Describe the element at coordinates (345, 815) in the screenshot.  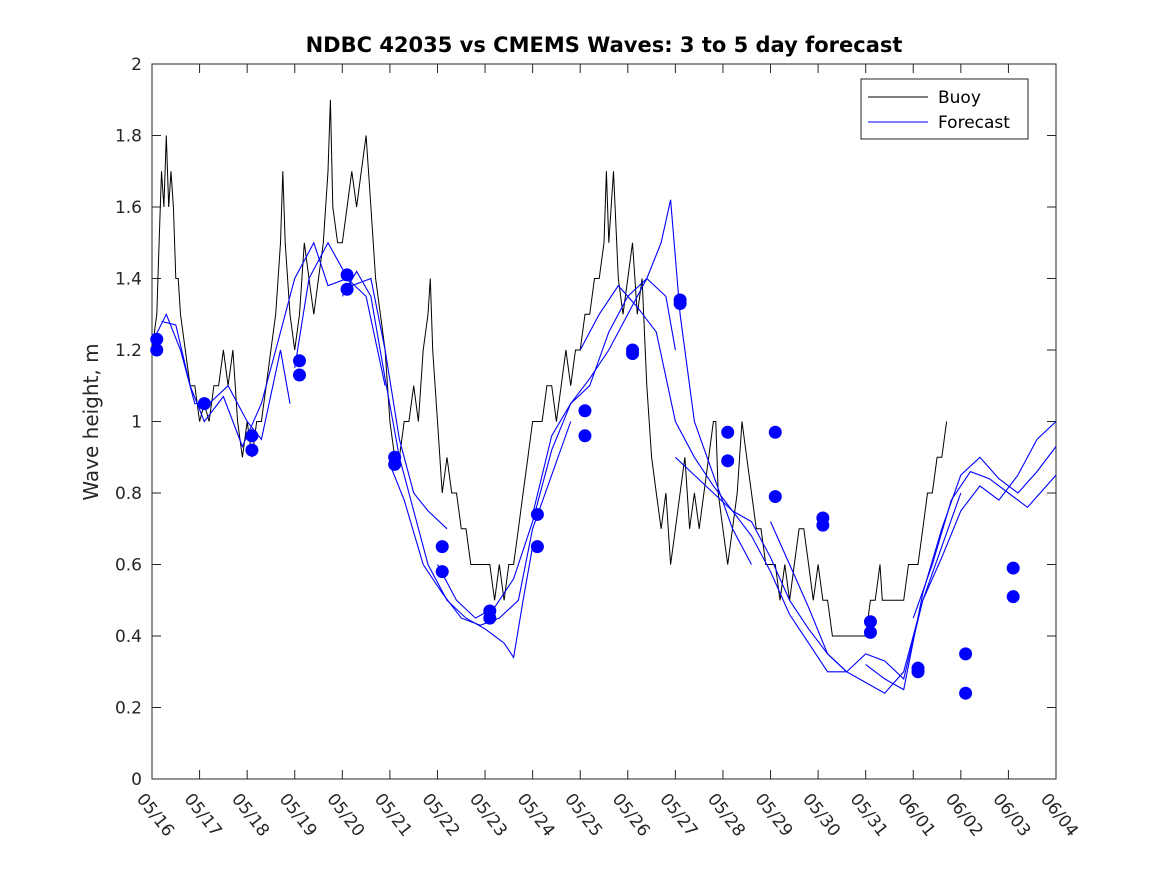
I see `x-tick-label: 05/20` at that location.